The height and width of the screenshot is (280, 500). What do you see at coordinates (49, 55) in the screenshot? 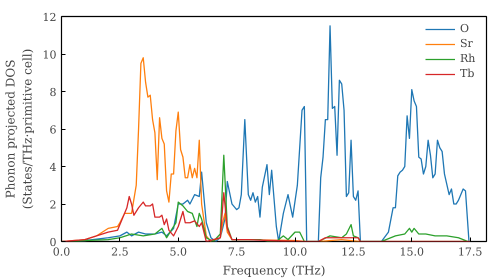
I see `y-tick-label: 10` at bounding box center [49, 55].